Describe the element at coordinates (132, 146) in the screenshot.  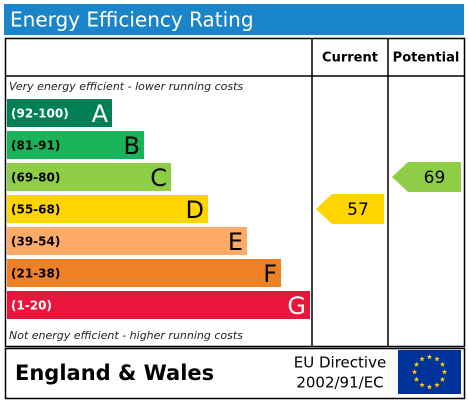
I see `band-letter: B` at that location.